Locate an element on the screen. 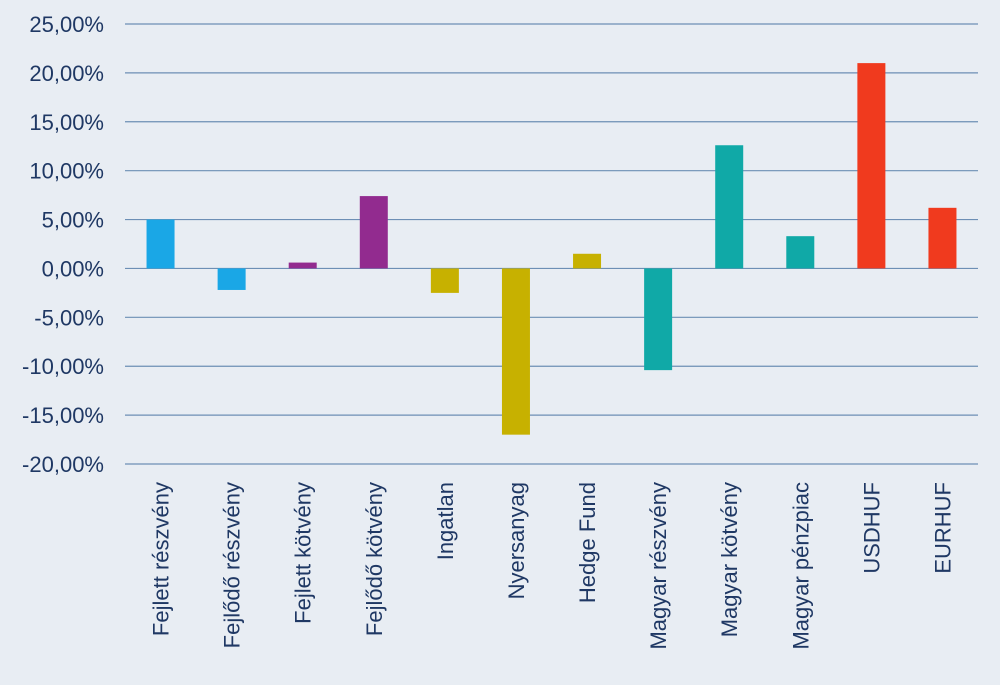  y-tick-label: 25,00% is located at coordinates (66, 24).